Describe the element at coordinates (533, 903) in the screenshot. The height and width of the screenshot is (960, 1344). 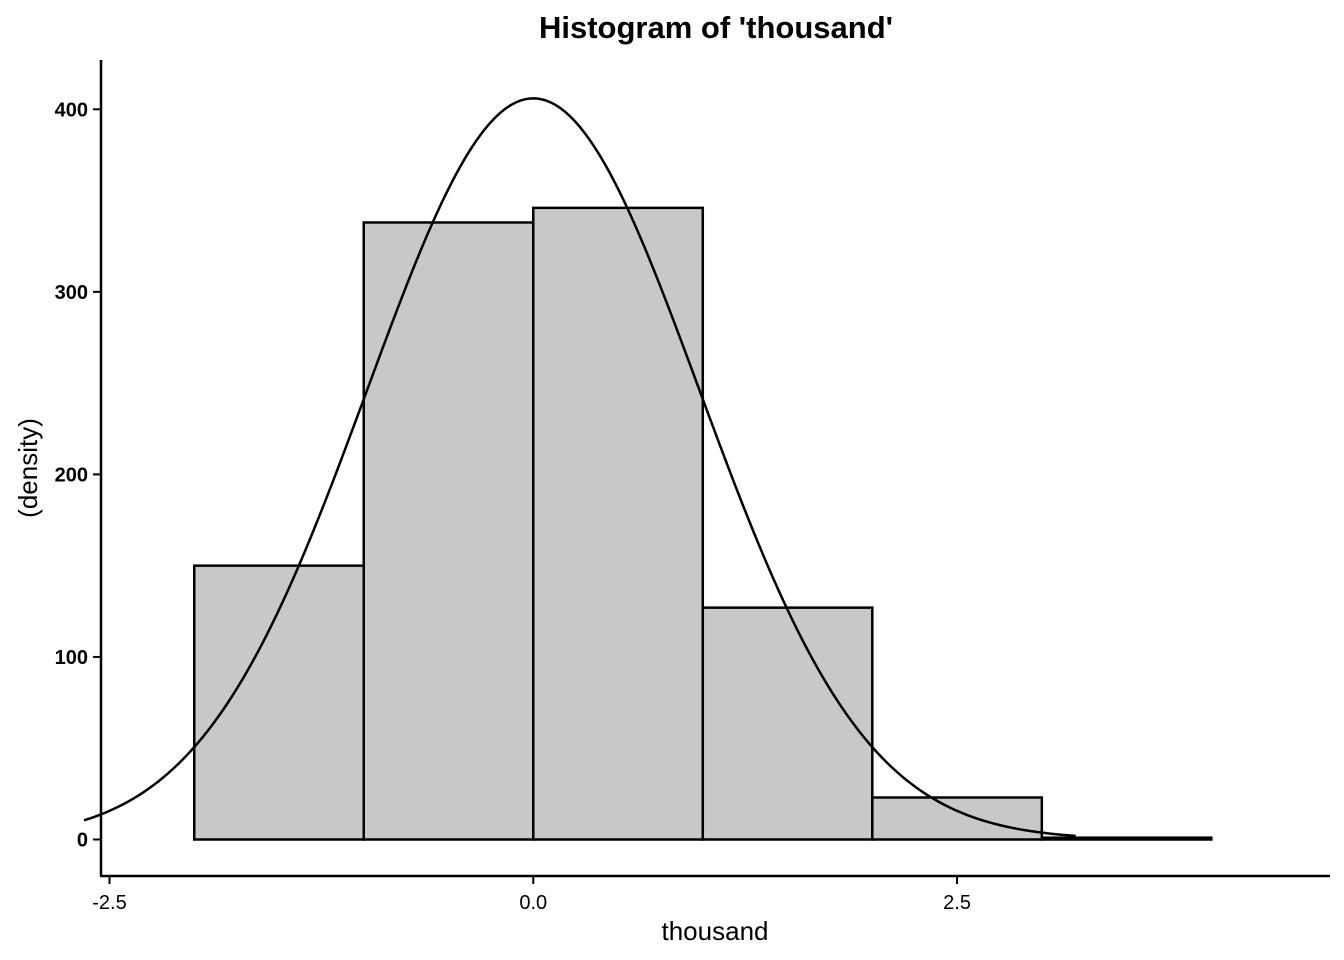
I see `x-tick-label: 0.0` at that location.